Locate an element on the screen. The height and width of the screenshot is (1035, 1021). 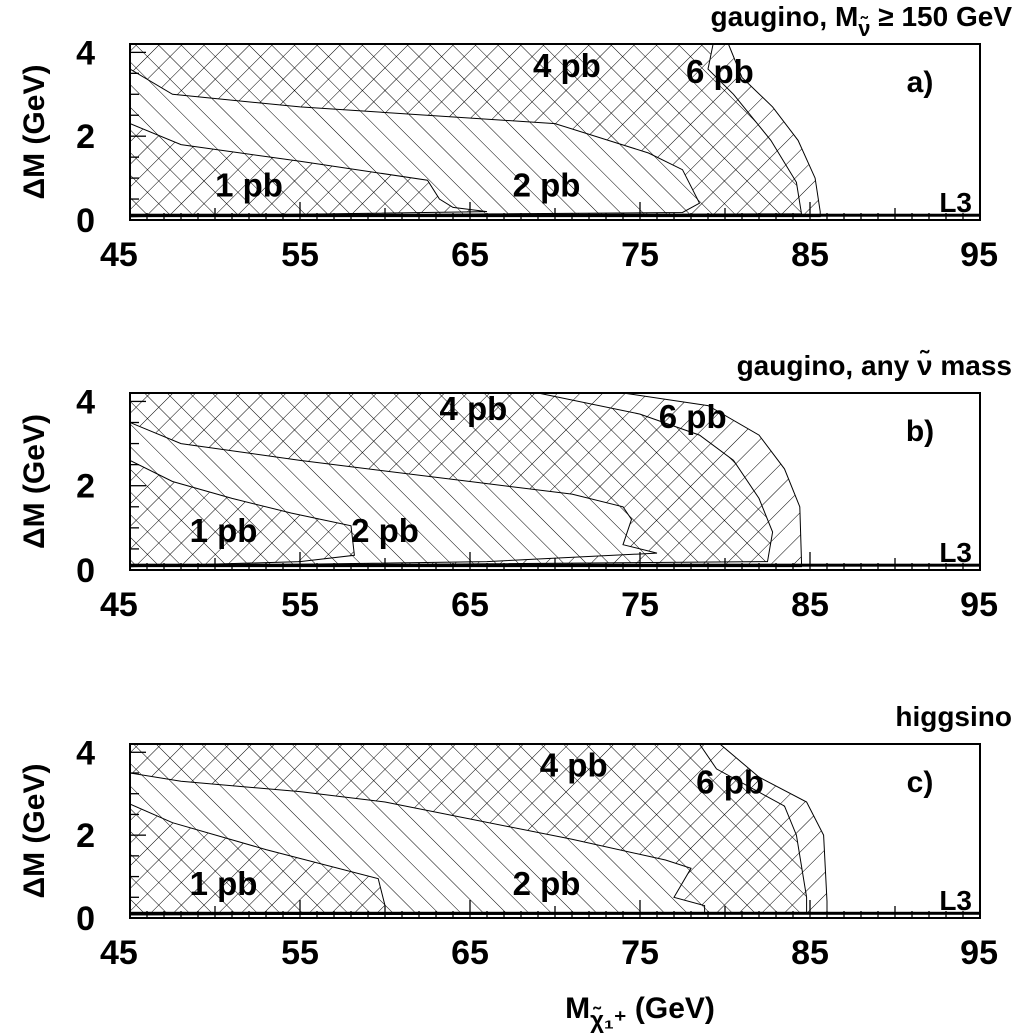
panel-tag: c) is located at coordinates (920, 782).